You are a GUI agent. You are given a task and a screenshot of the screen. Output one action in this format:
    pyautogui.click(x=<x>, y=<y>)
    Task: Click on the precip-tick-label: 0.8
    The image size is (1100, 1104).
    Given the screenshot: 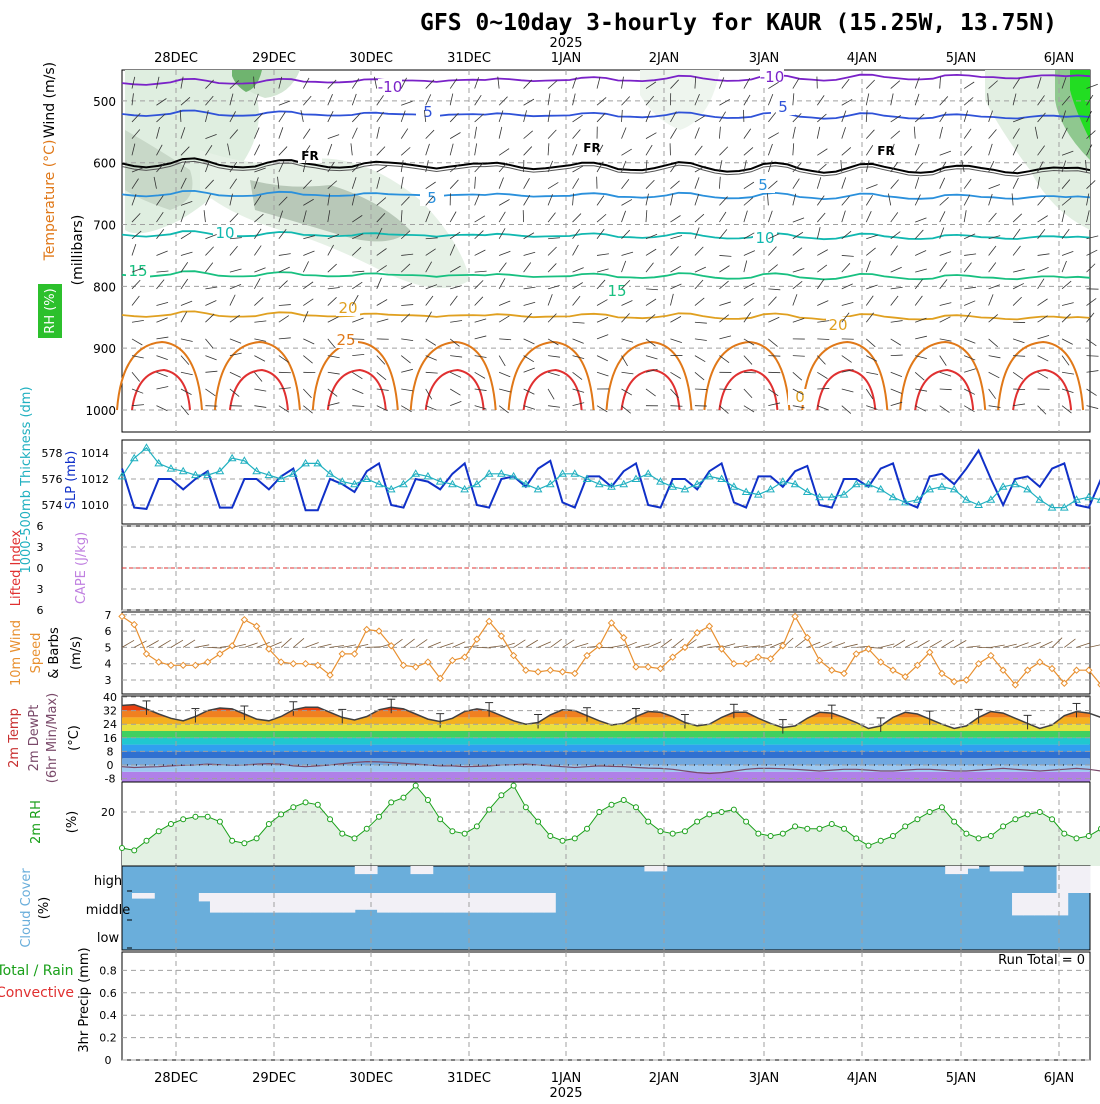 What is the action you would take?
    pyautogui.click(x=108, y=970)
    